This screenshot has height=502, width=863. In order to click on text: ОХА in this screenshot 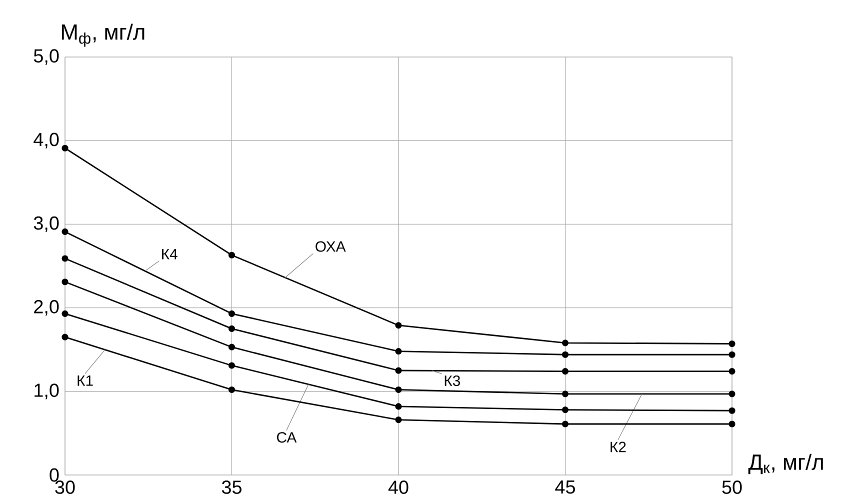, I will do `click(331, 246)`.